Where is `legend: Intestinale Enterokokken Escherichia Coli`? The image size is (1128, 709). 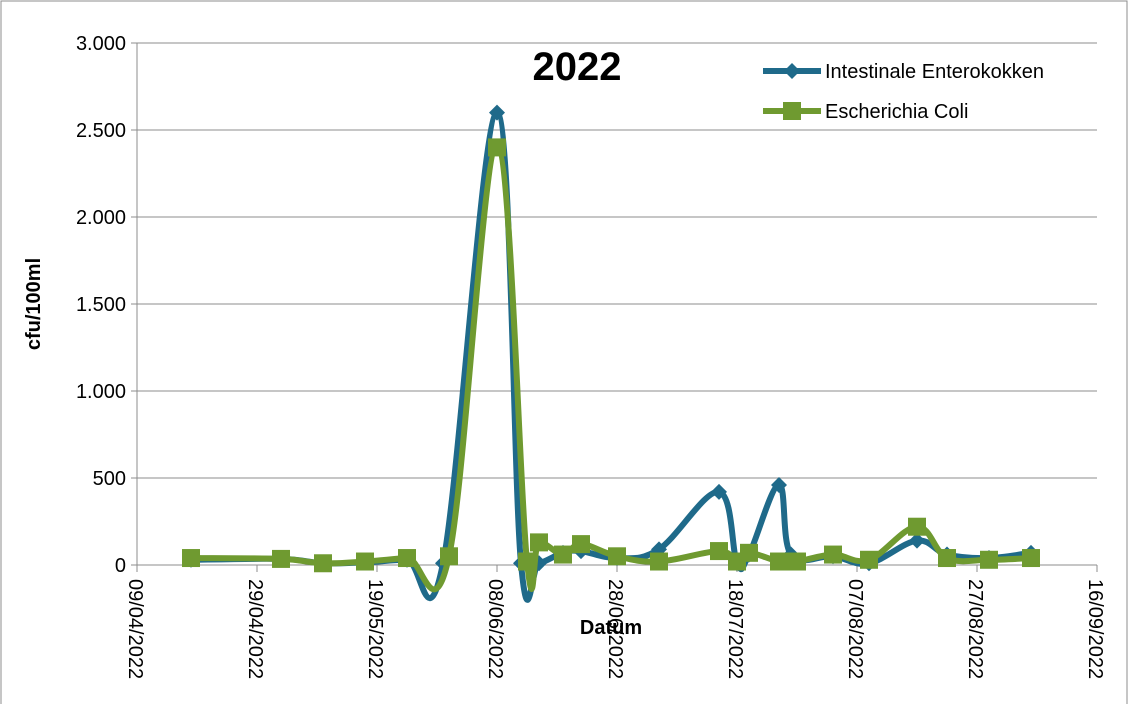
legend: Intestinale Enterokokken Escherichia Coli is located at coordinates (903, 92).